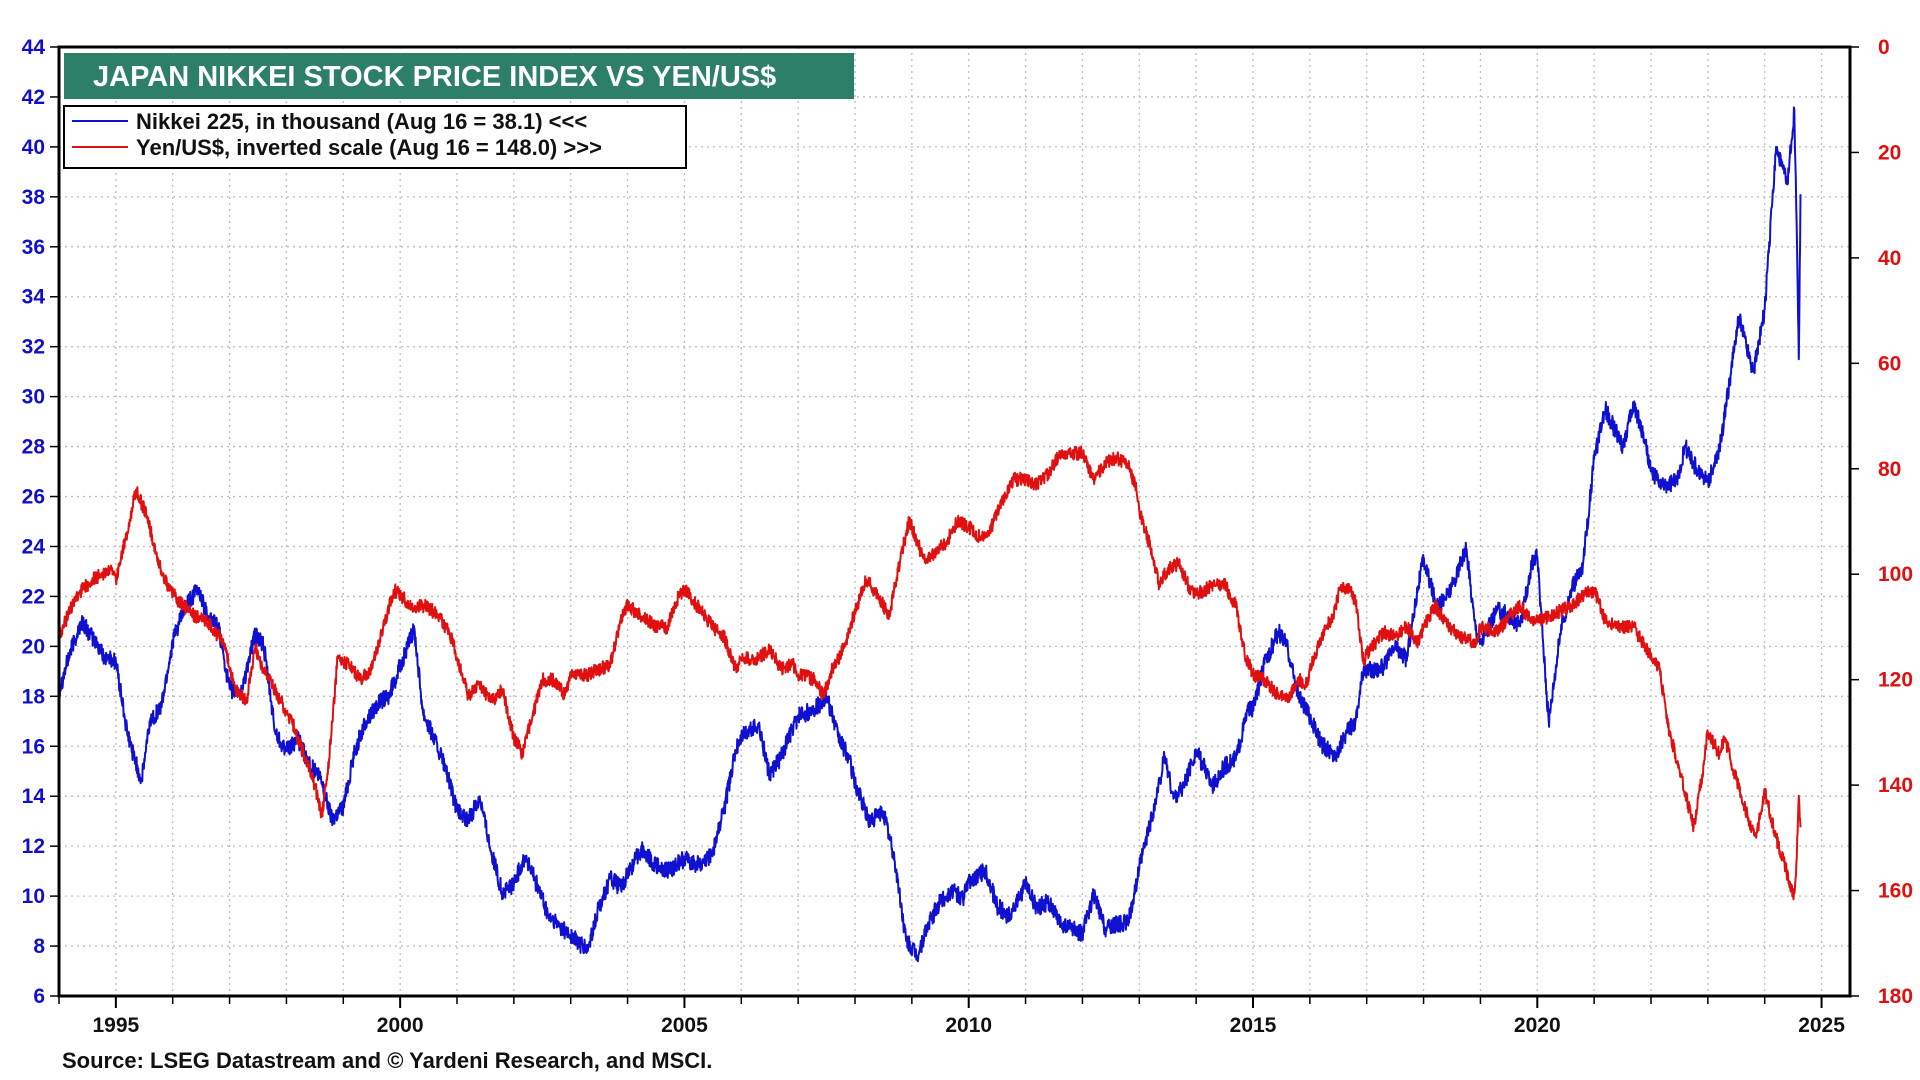 The height and width of the screenshot is (1080, 1920). Describe the element at coordinates (1821, 1025) in the screenshot. I see `x-tick-label: 2025` at that location.